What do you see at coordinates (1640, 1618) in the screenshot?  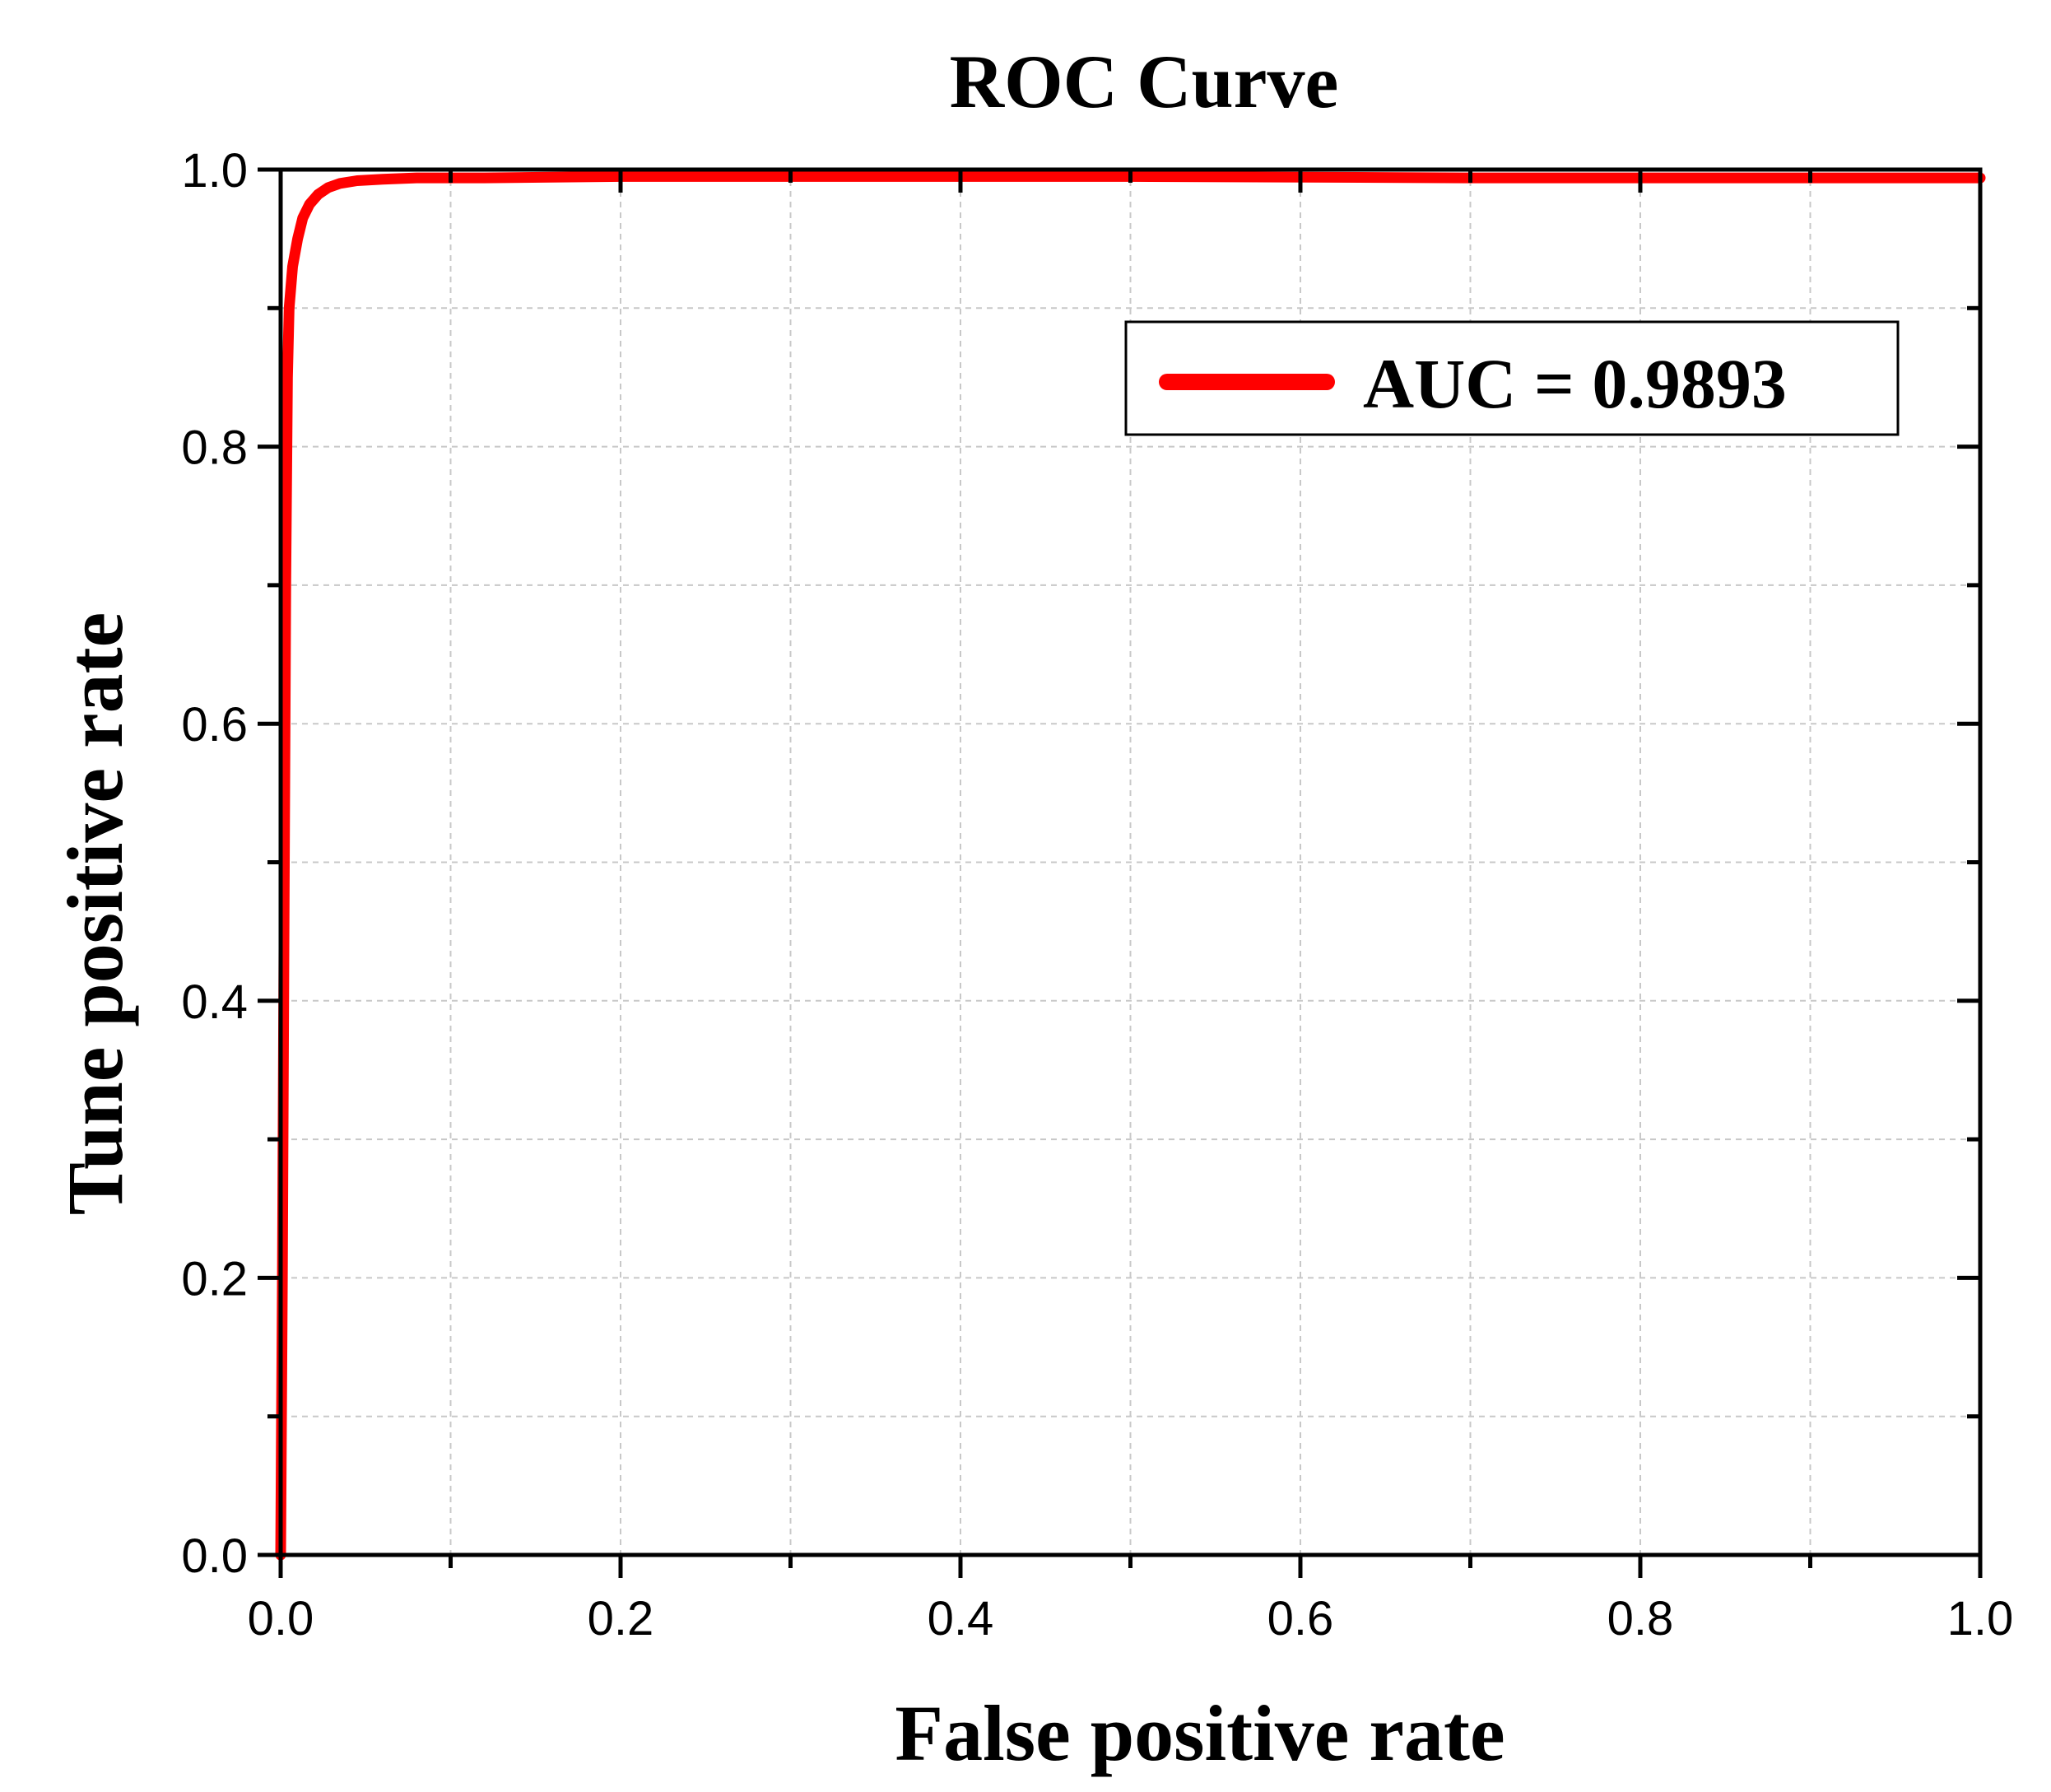 I see `x-tick-label: 0.8` at bounding box center [1640, 1618].